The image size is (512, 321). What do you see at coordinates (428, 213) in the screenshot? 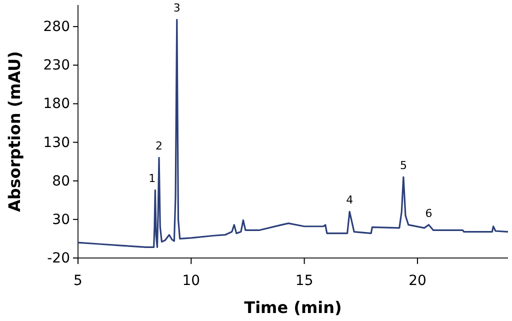
I see `annotation: 6` at bounding box center [428, 213].